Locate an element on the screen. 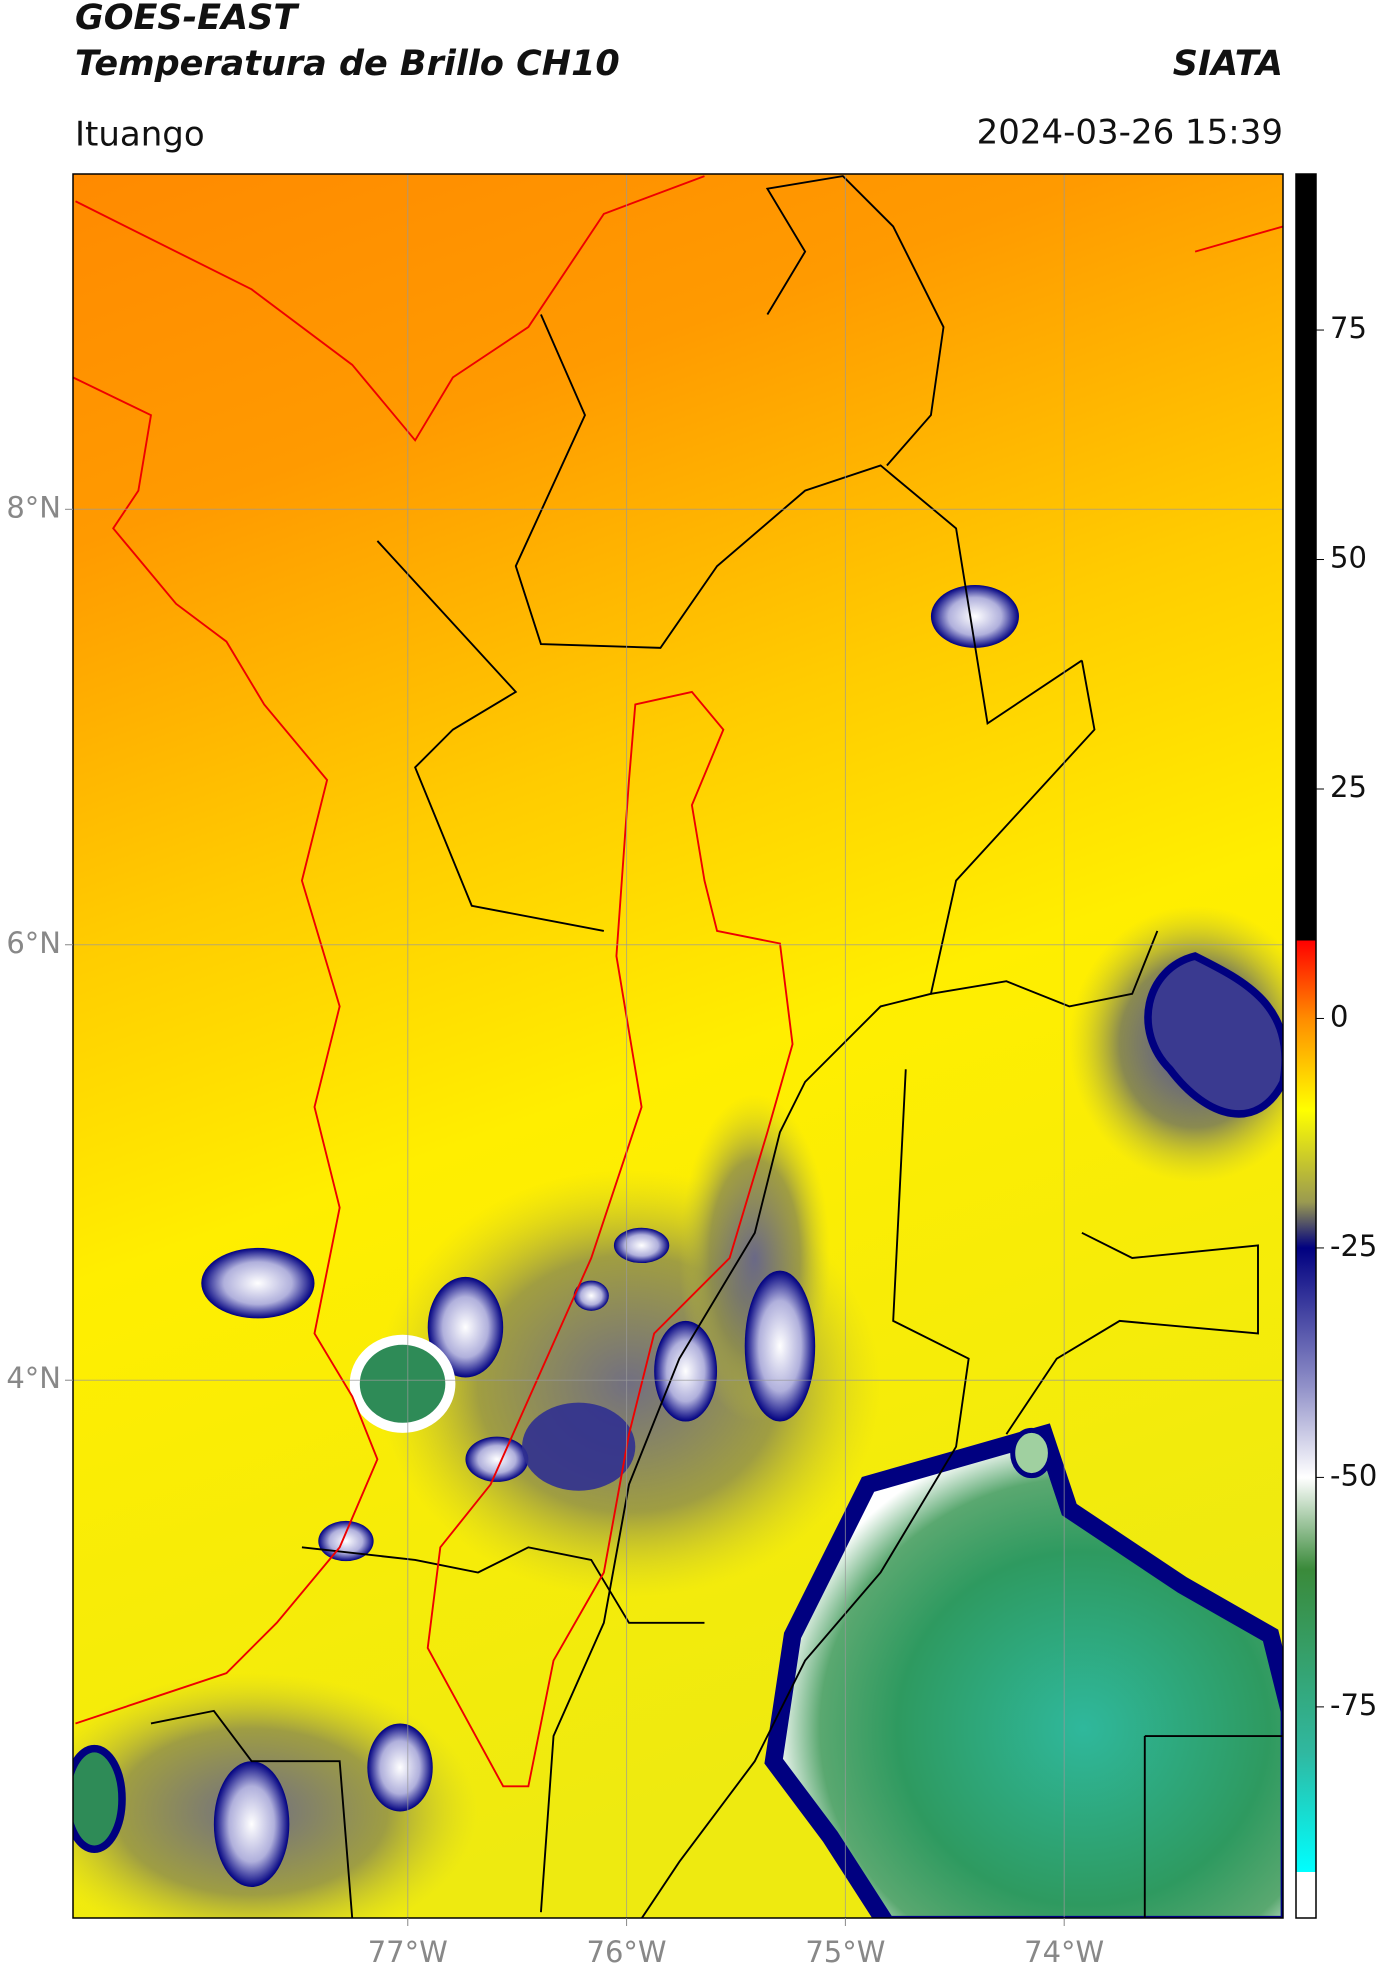 This screenshot has width=1384, height=1985. x-tick-label: 75°W is located at coordinates (845, 1952).